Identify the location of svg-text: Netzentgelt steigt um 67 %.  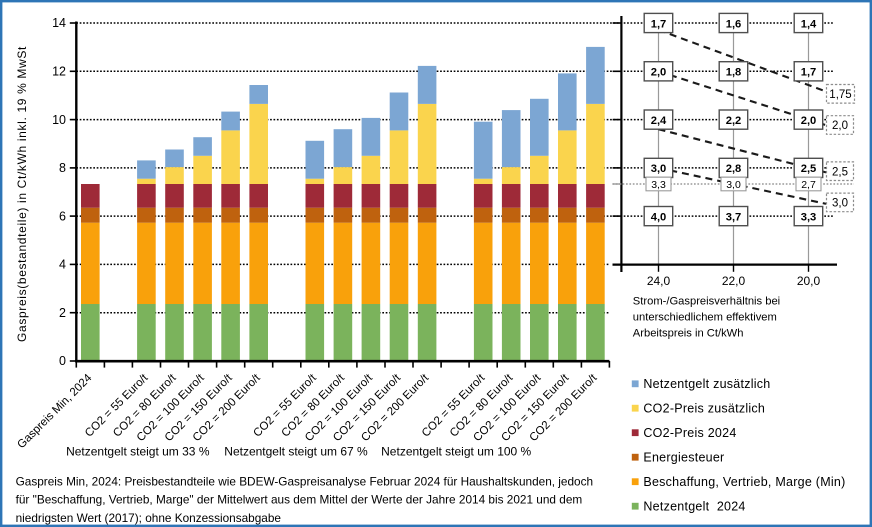
(296, 452).